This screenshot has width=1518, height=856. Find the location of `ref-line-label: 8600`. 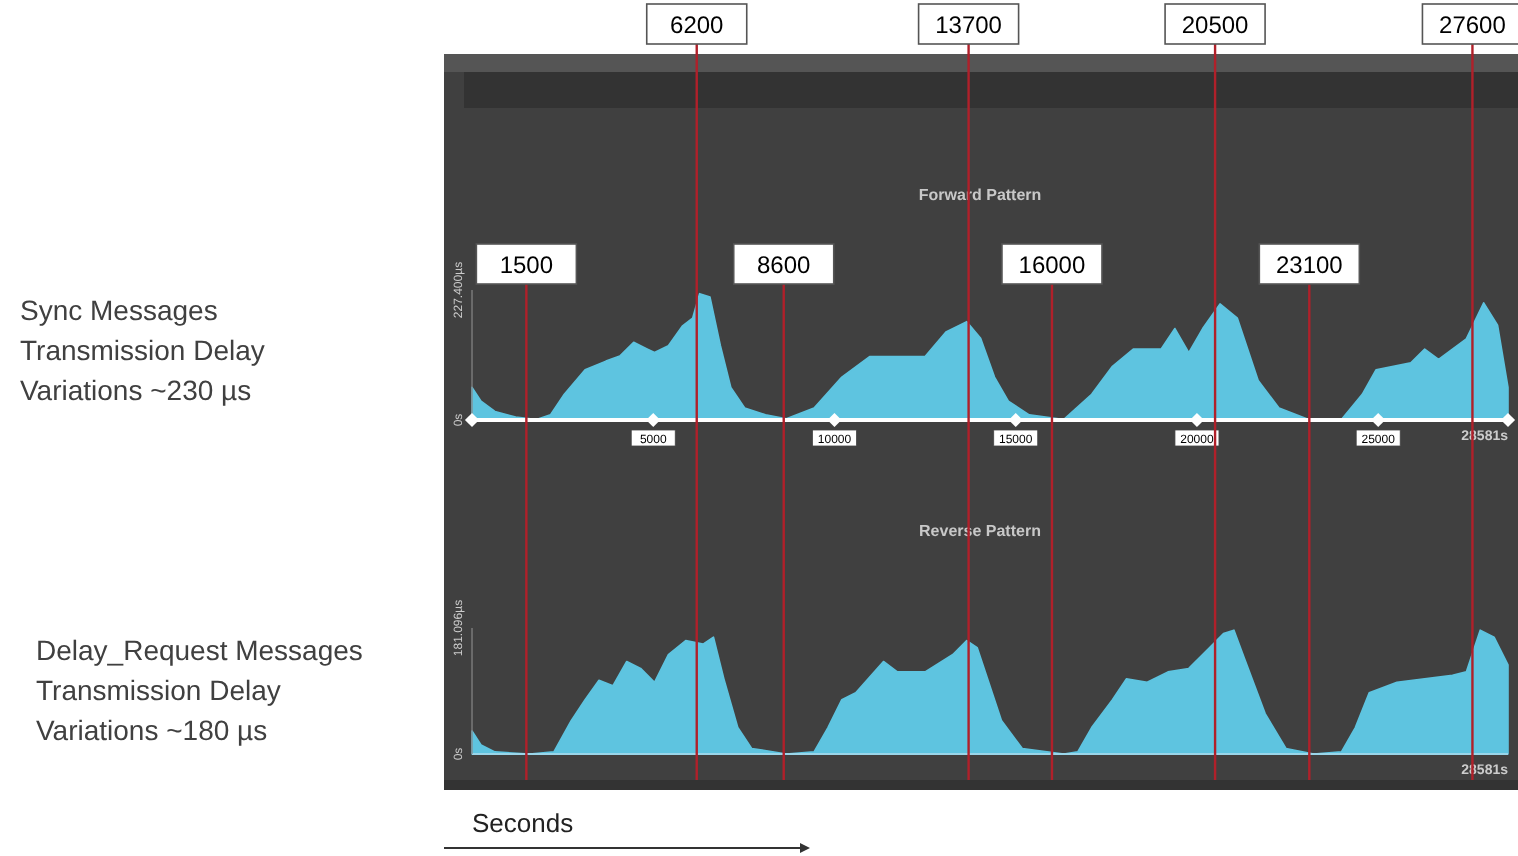

ref-line-label: 8600 is located at coordinates (784, 265).